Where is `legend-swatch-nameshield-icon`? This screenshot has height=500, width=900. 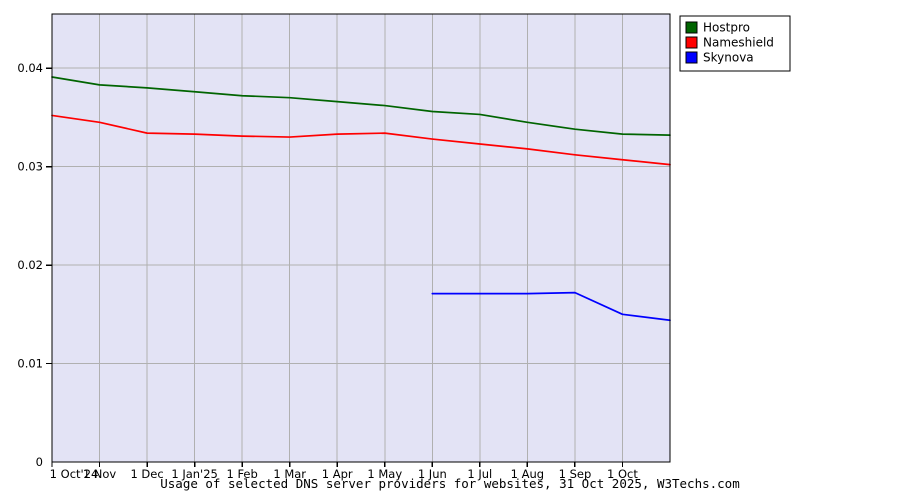
legend-swatch-nameshield-icon is located at coordinates (691, 42).